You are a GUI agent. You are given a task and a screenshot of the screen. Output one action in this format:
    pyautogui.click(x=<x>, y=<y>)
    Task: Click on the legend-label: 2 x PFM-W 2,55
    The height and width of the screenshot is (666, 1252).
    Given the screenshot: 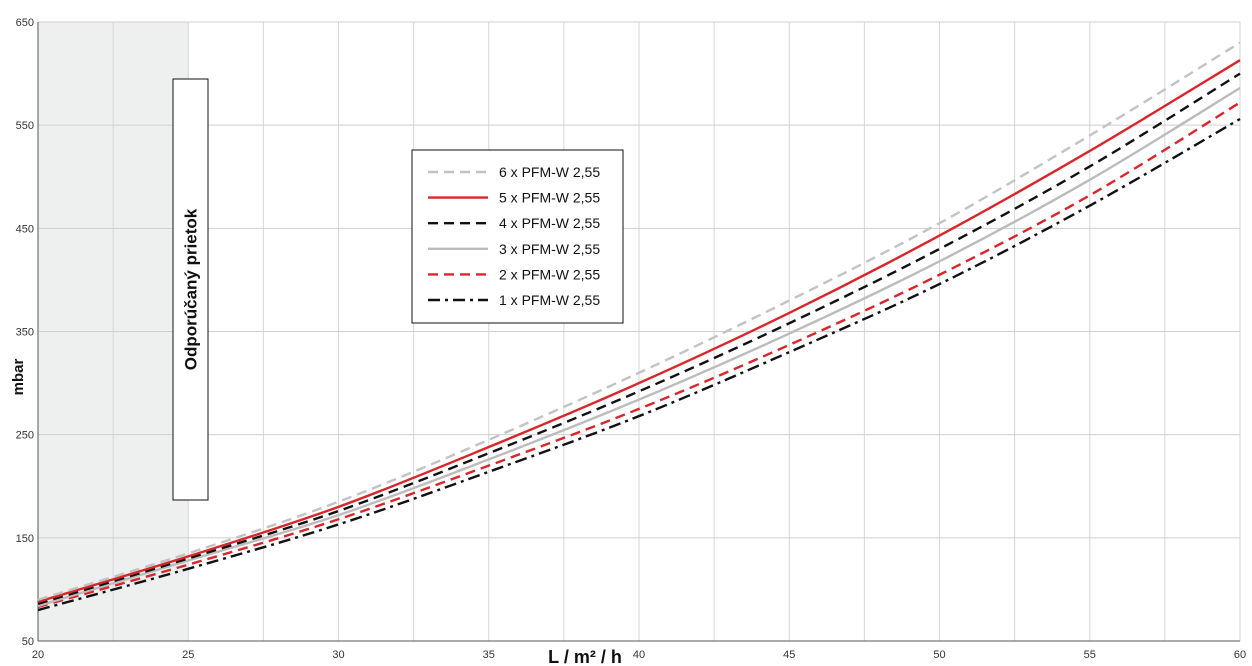 What is the action you would take?
    pyautogui.click(x=549, y=274)
    